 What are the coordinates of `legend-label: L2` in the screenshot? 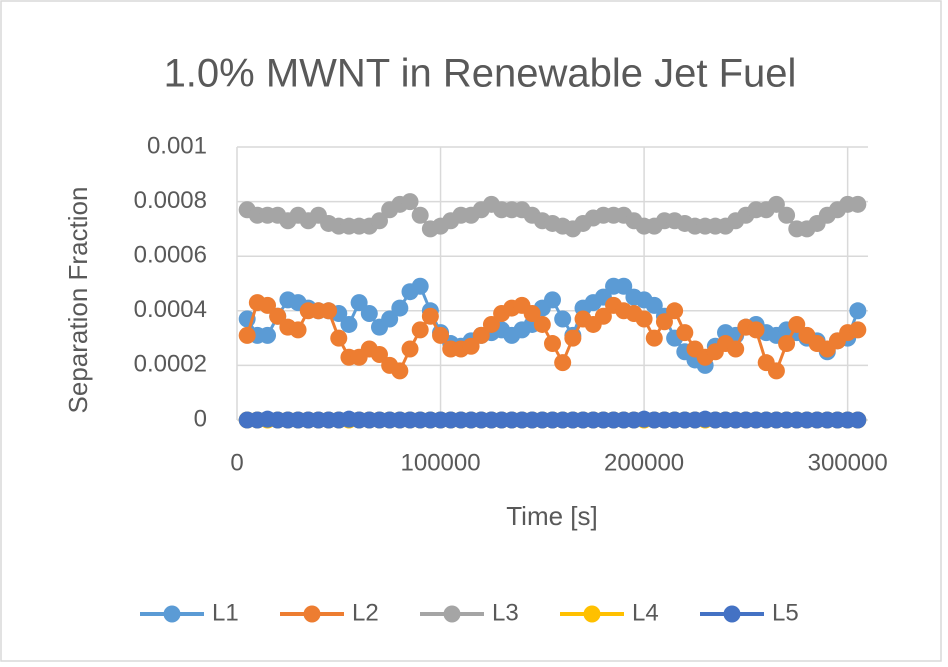 It's located at (365, 612).